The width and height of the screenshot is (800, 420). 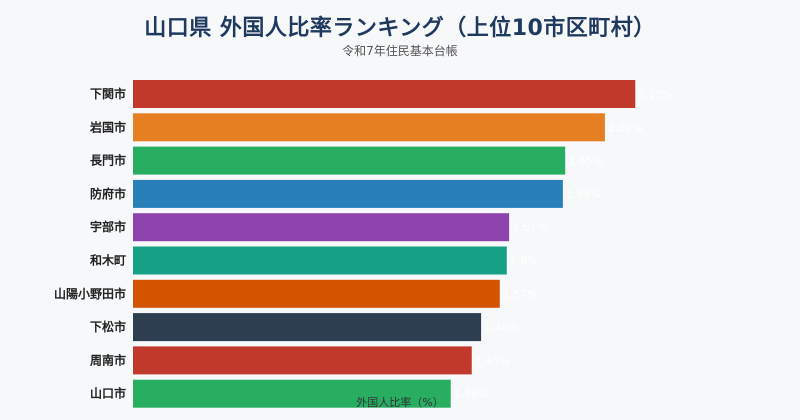 What do you see at coordinates (108, 93) in the screenshot?
I see `category-label: 下関市` at bounding box center [108, 93].